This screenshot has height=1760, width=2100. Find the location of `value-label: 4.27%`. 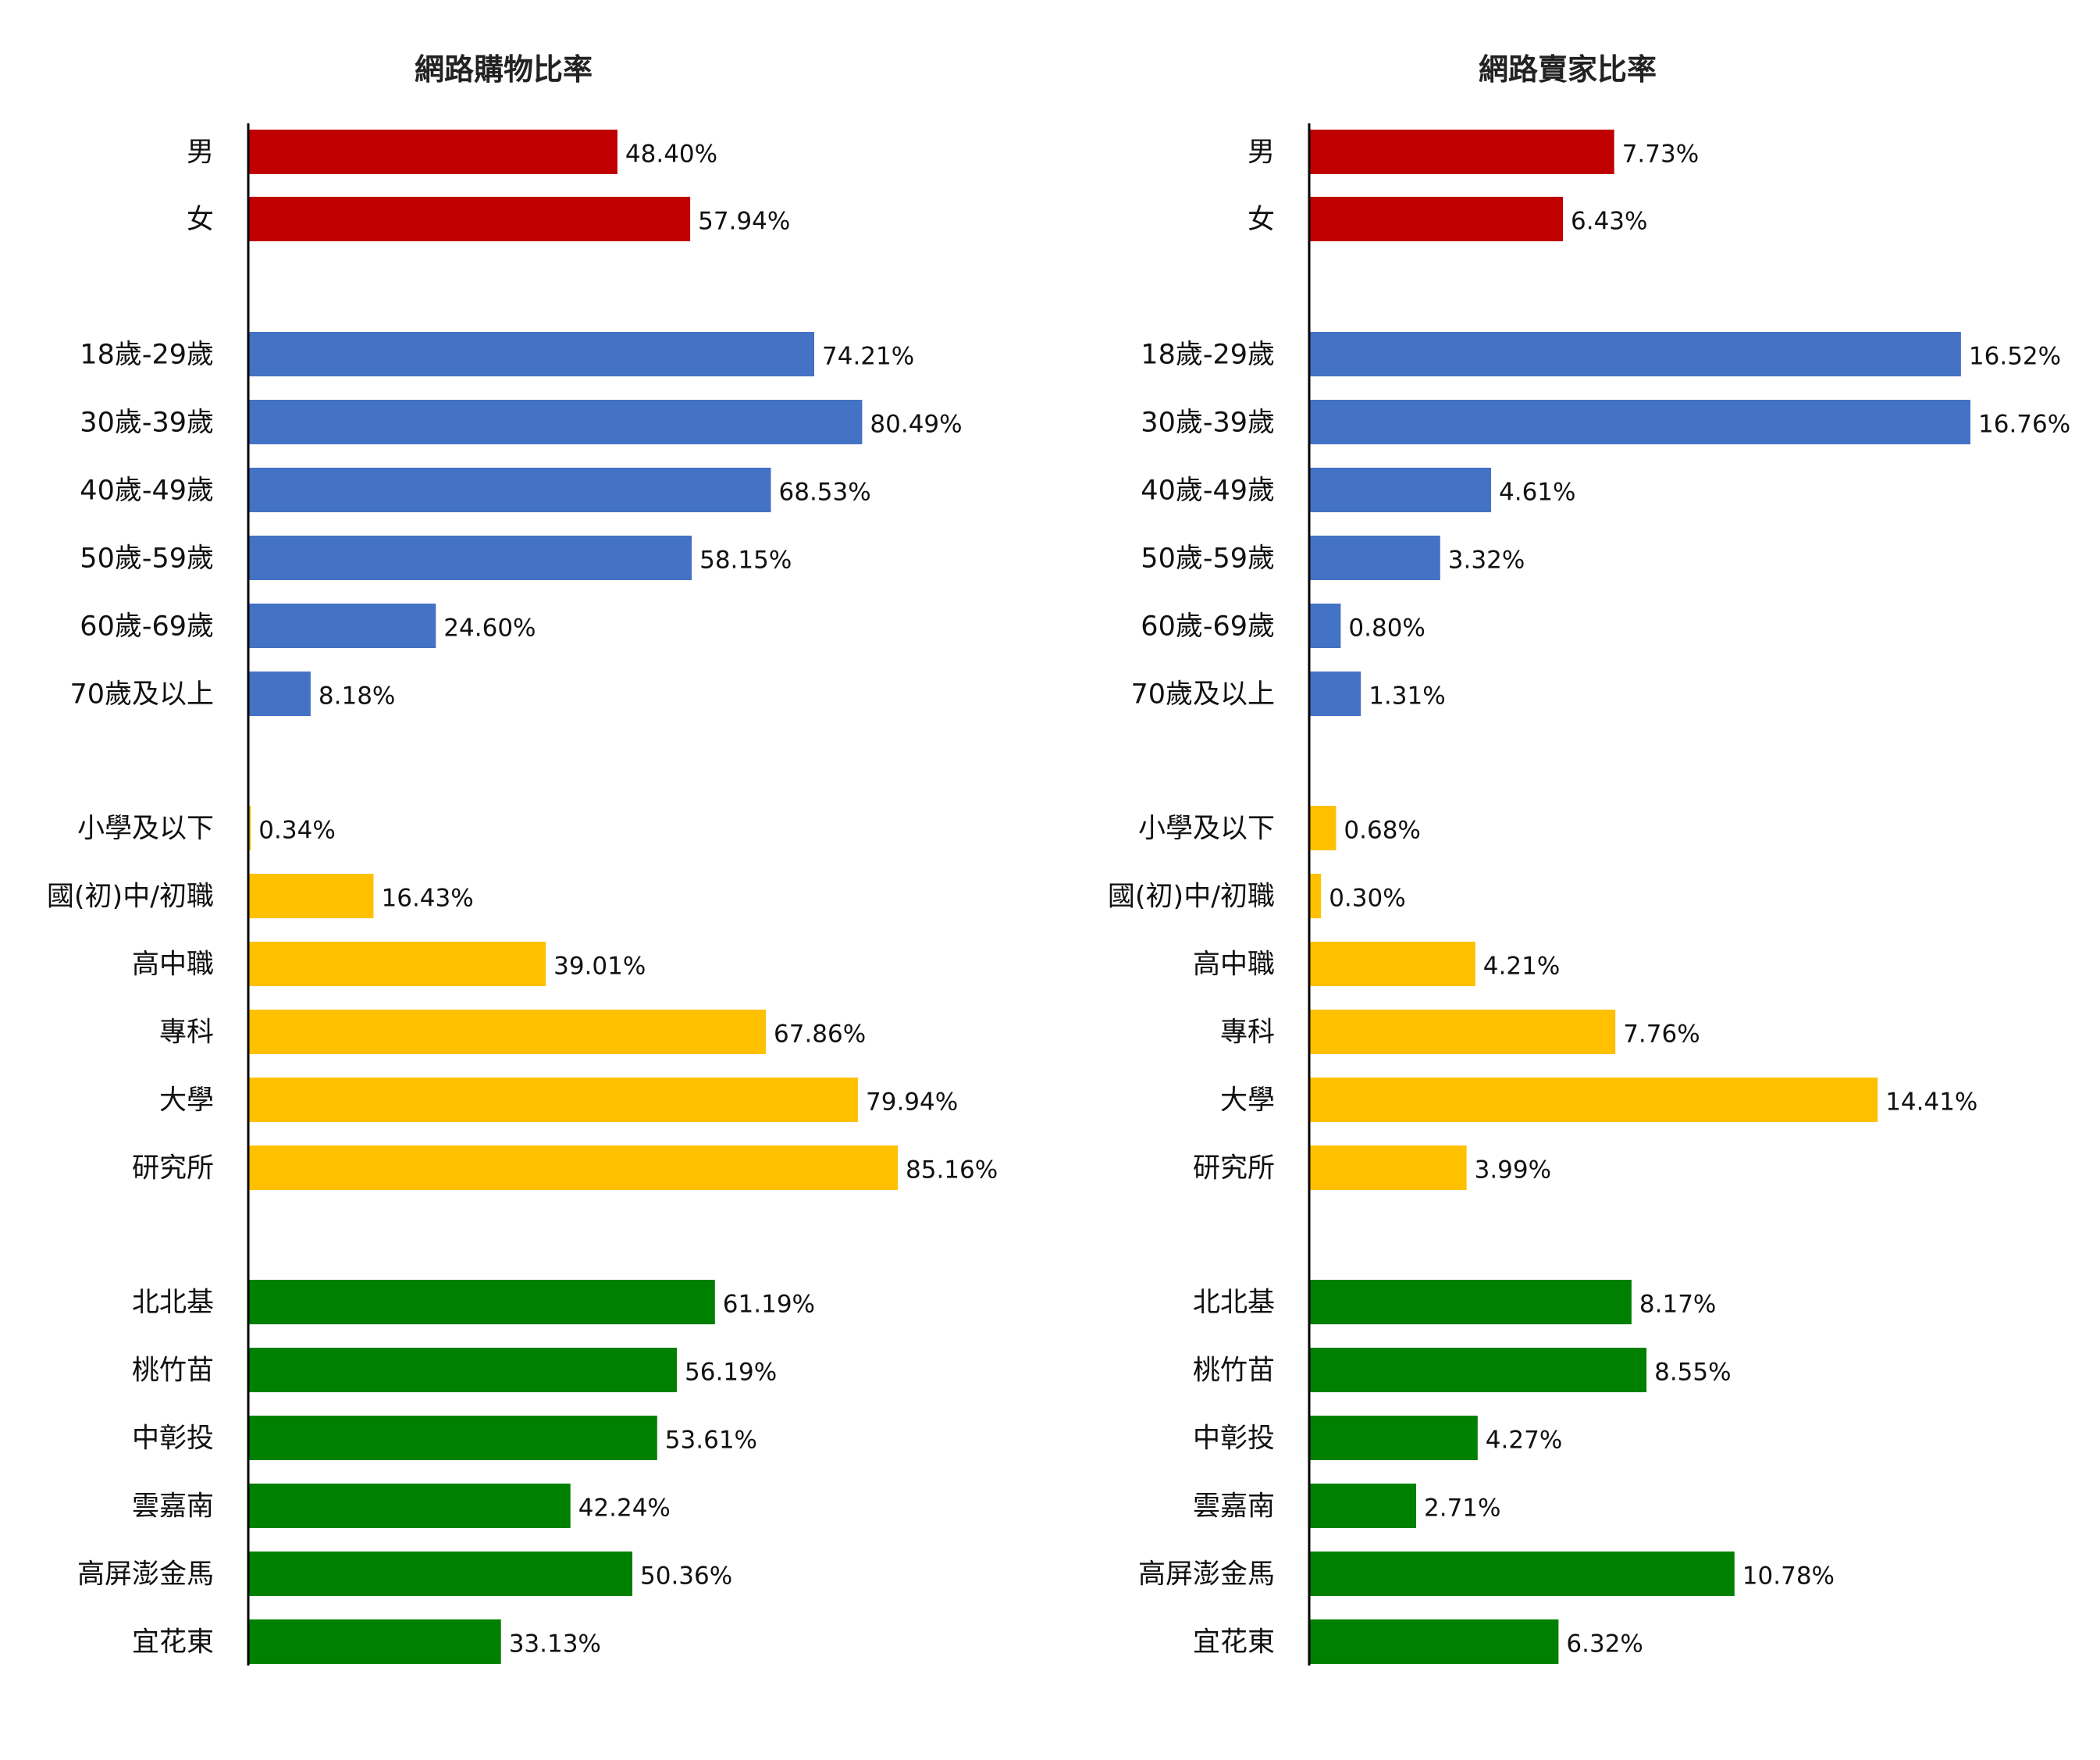

value-label: 4.27% is located at coordinates (1524, 1441).